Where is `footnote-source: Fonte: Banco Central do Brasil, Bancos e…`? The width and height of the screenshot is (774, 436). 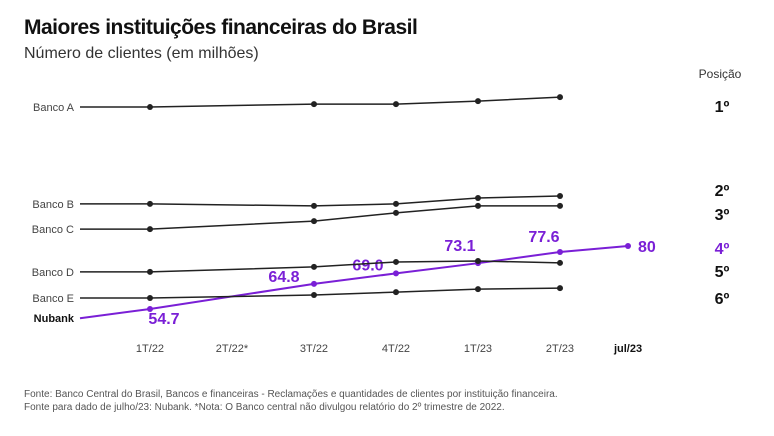
footnote-source: Fonte: Banco Central do Brasil, Bancos e… is located at coordinates (291, 394).